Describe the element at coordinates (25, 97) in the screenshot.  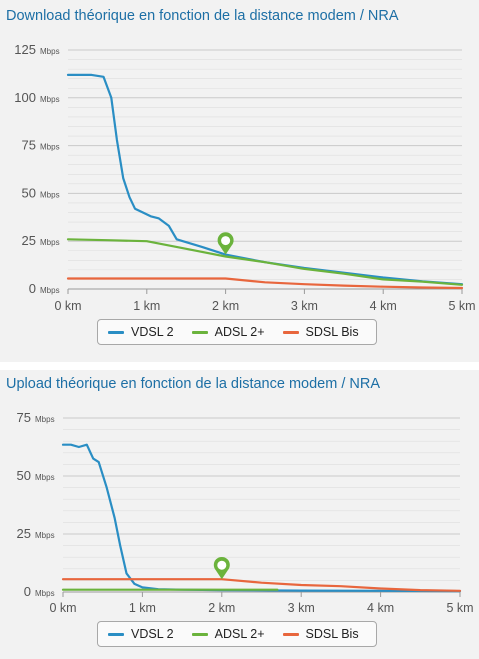
I see `y-tick-label: 100` at that location.